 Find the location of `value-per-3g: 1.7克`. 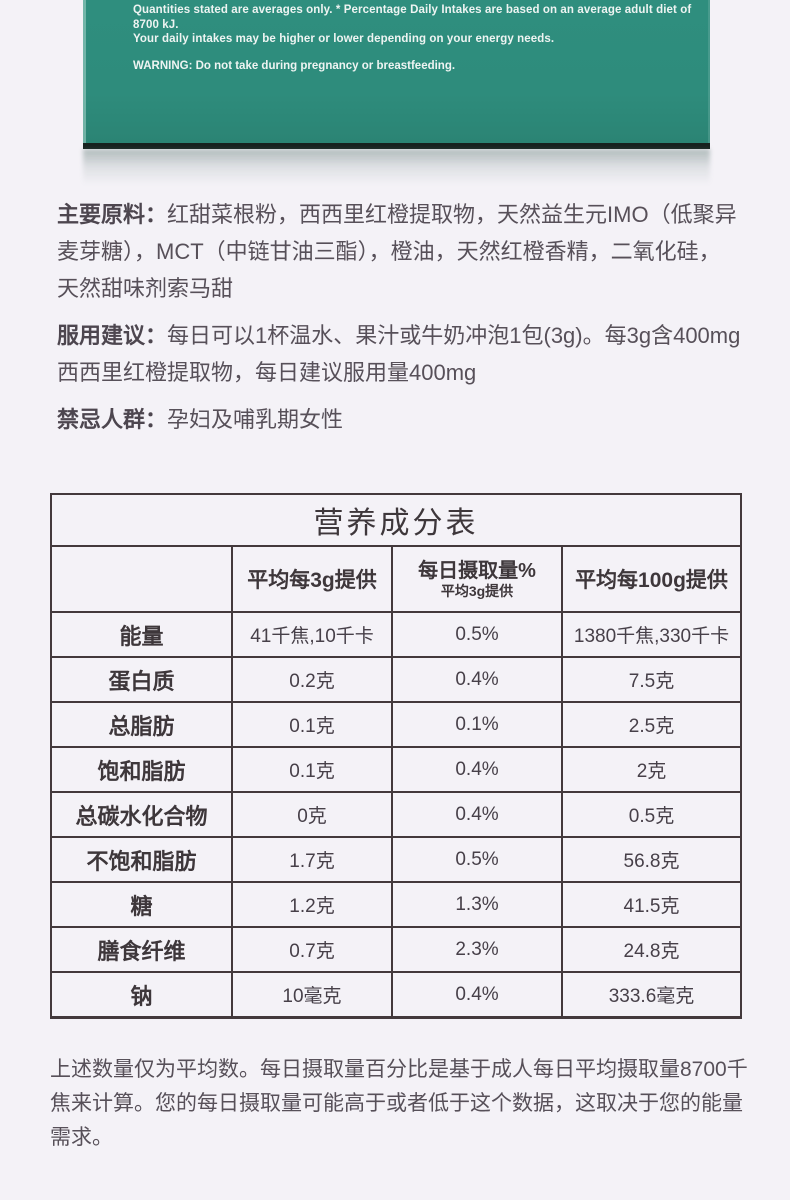

value-per-3g: 1.7克 is located at coordinates (312, 859).